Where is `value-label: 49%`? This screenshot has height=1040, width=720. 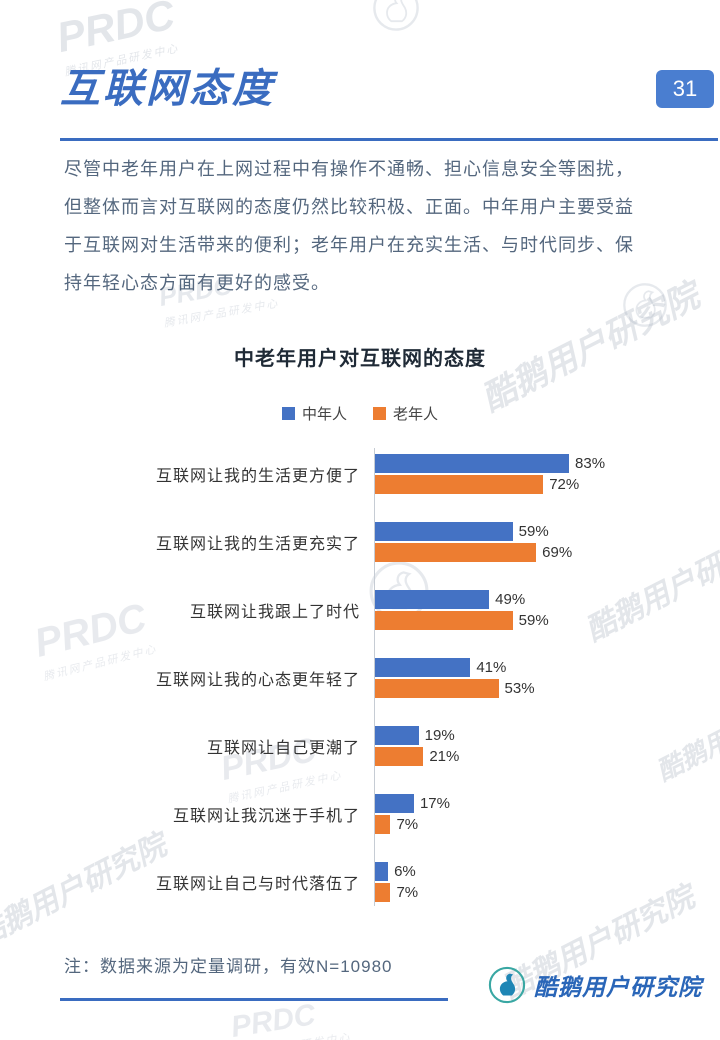 value-label: 49% is located at coordinates (510, 599).